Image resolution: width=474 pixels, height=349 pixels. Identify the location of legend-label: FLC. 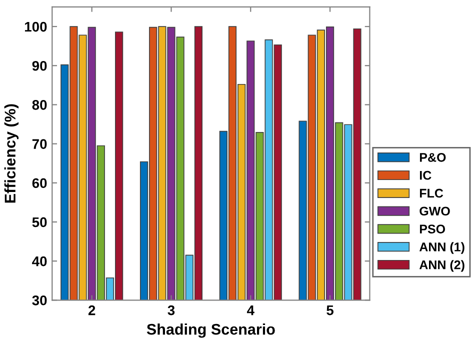
(432, 193).